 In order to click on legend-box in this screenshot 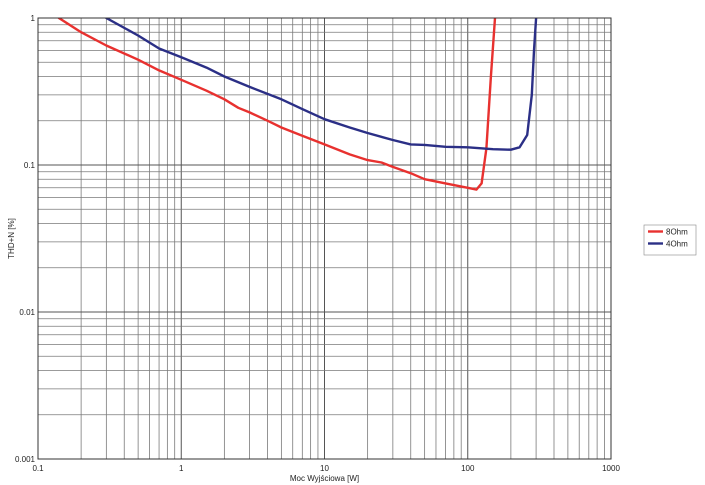, I will do `click(670, 240)`.